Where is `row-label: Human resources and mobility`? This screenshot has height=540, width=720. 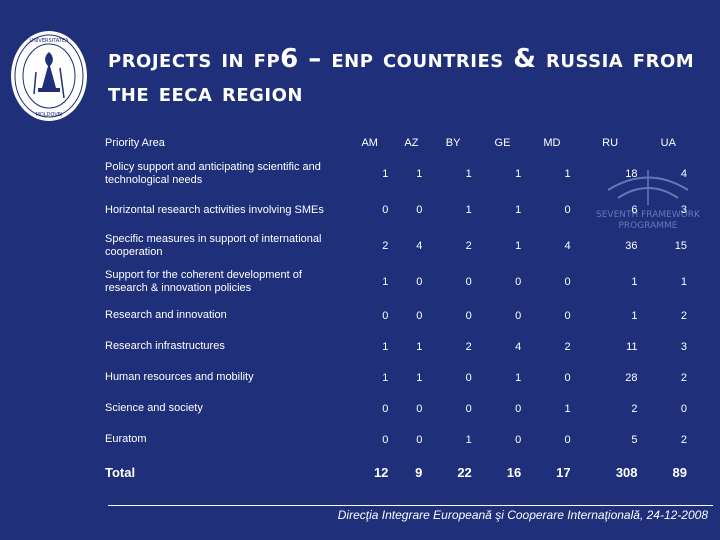 row-label: Human resources and mobility is located at coordinates (179, 377).